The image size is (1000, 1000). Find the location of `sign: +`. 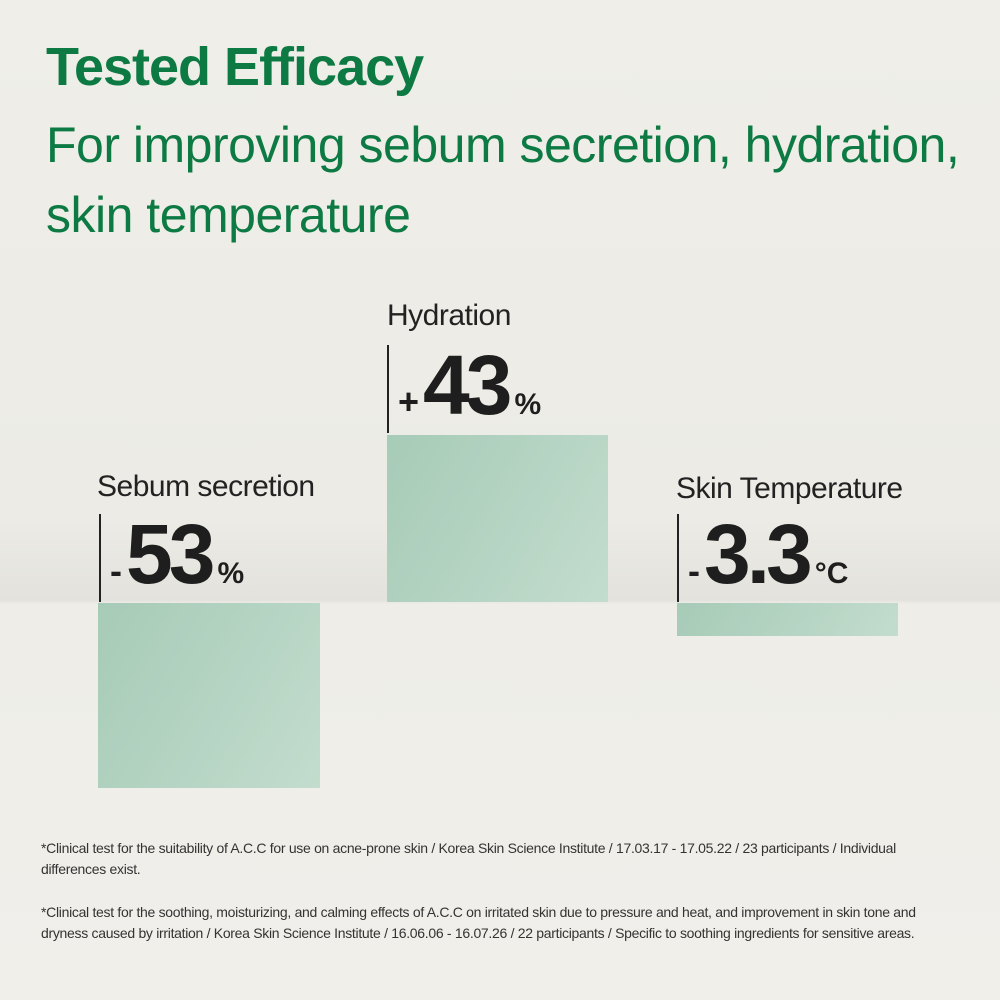

sign: + is located at coordinates (409, 401).